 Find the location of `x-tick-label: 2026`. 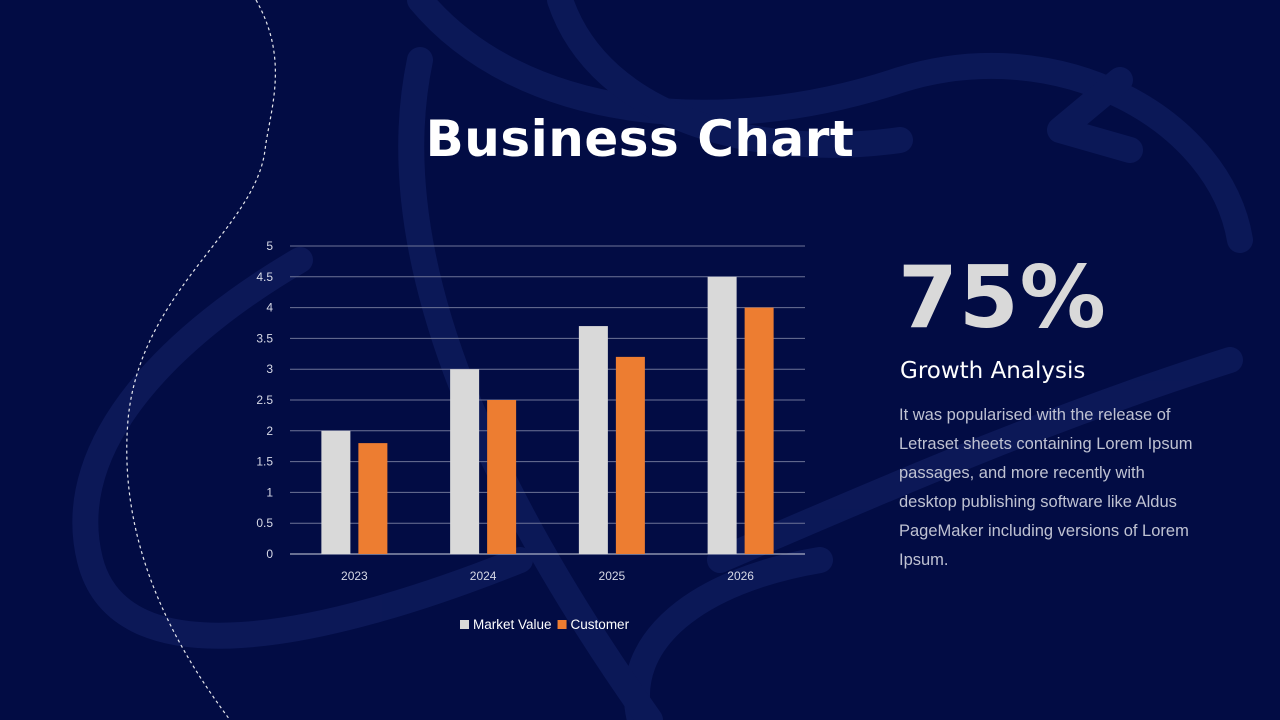

x-tick-label: 2026 is located at coordinates (740, 576).